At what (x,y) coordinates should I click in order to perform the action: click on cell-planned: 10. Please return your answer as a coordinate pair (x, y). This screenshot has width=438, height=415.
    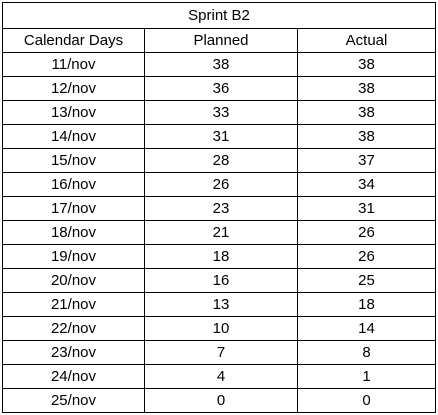
    Looking at the image, I should click on (221, 328).